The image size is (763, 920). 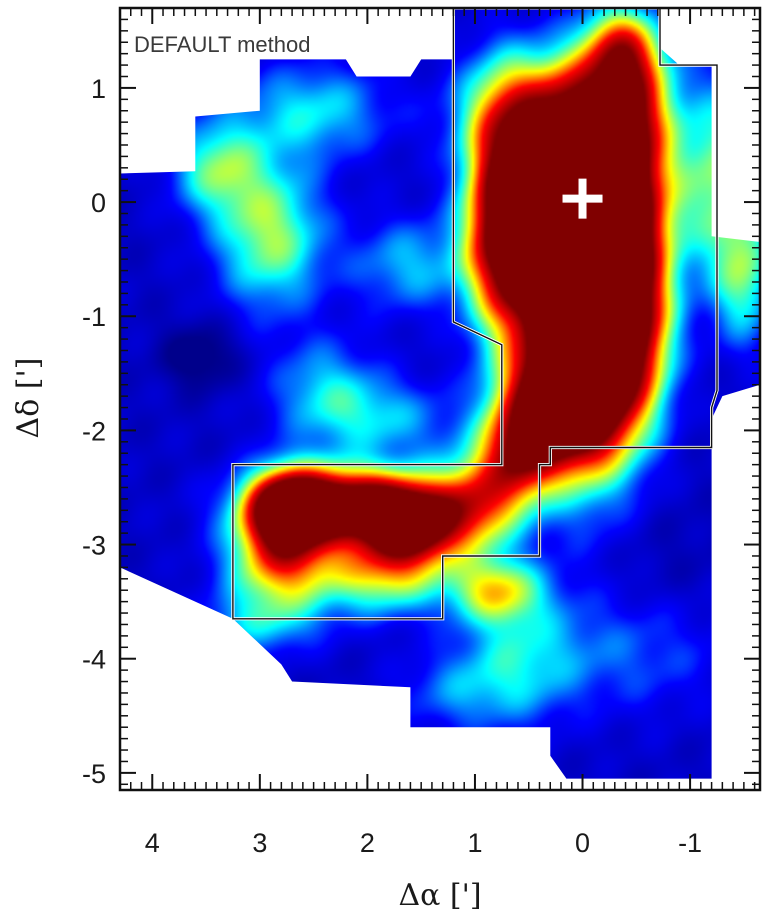 What do you see at coordinates (94, 317) in the screenshot?
I see `y-tick-label: -1` at bounding box center [94, 317].